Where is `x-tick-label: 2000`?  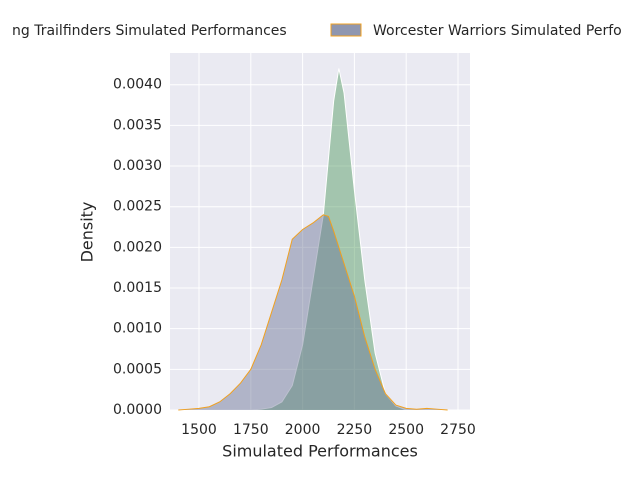 x-tick-label: 2000 is located at coordinates (303, 430).